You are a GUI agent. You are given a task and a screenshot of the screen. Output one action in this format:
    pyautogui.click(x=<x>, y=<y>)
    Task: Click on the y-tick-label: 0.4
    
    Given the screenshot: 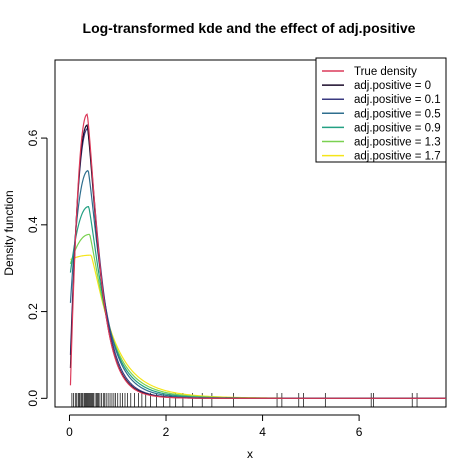 What is the action you would take?
    pyautogui.click(x=33, y=224)
    